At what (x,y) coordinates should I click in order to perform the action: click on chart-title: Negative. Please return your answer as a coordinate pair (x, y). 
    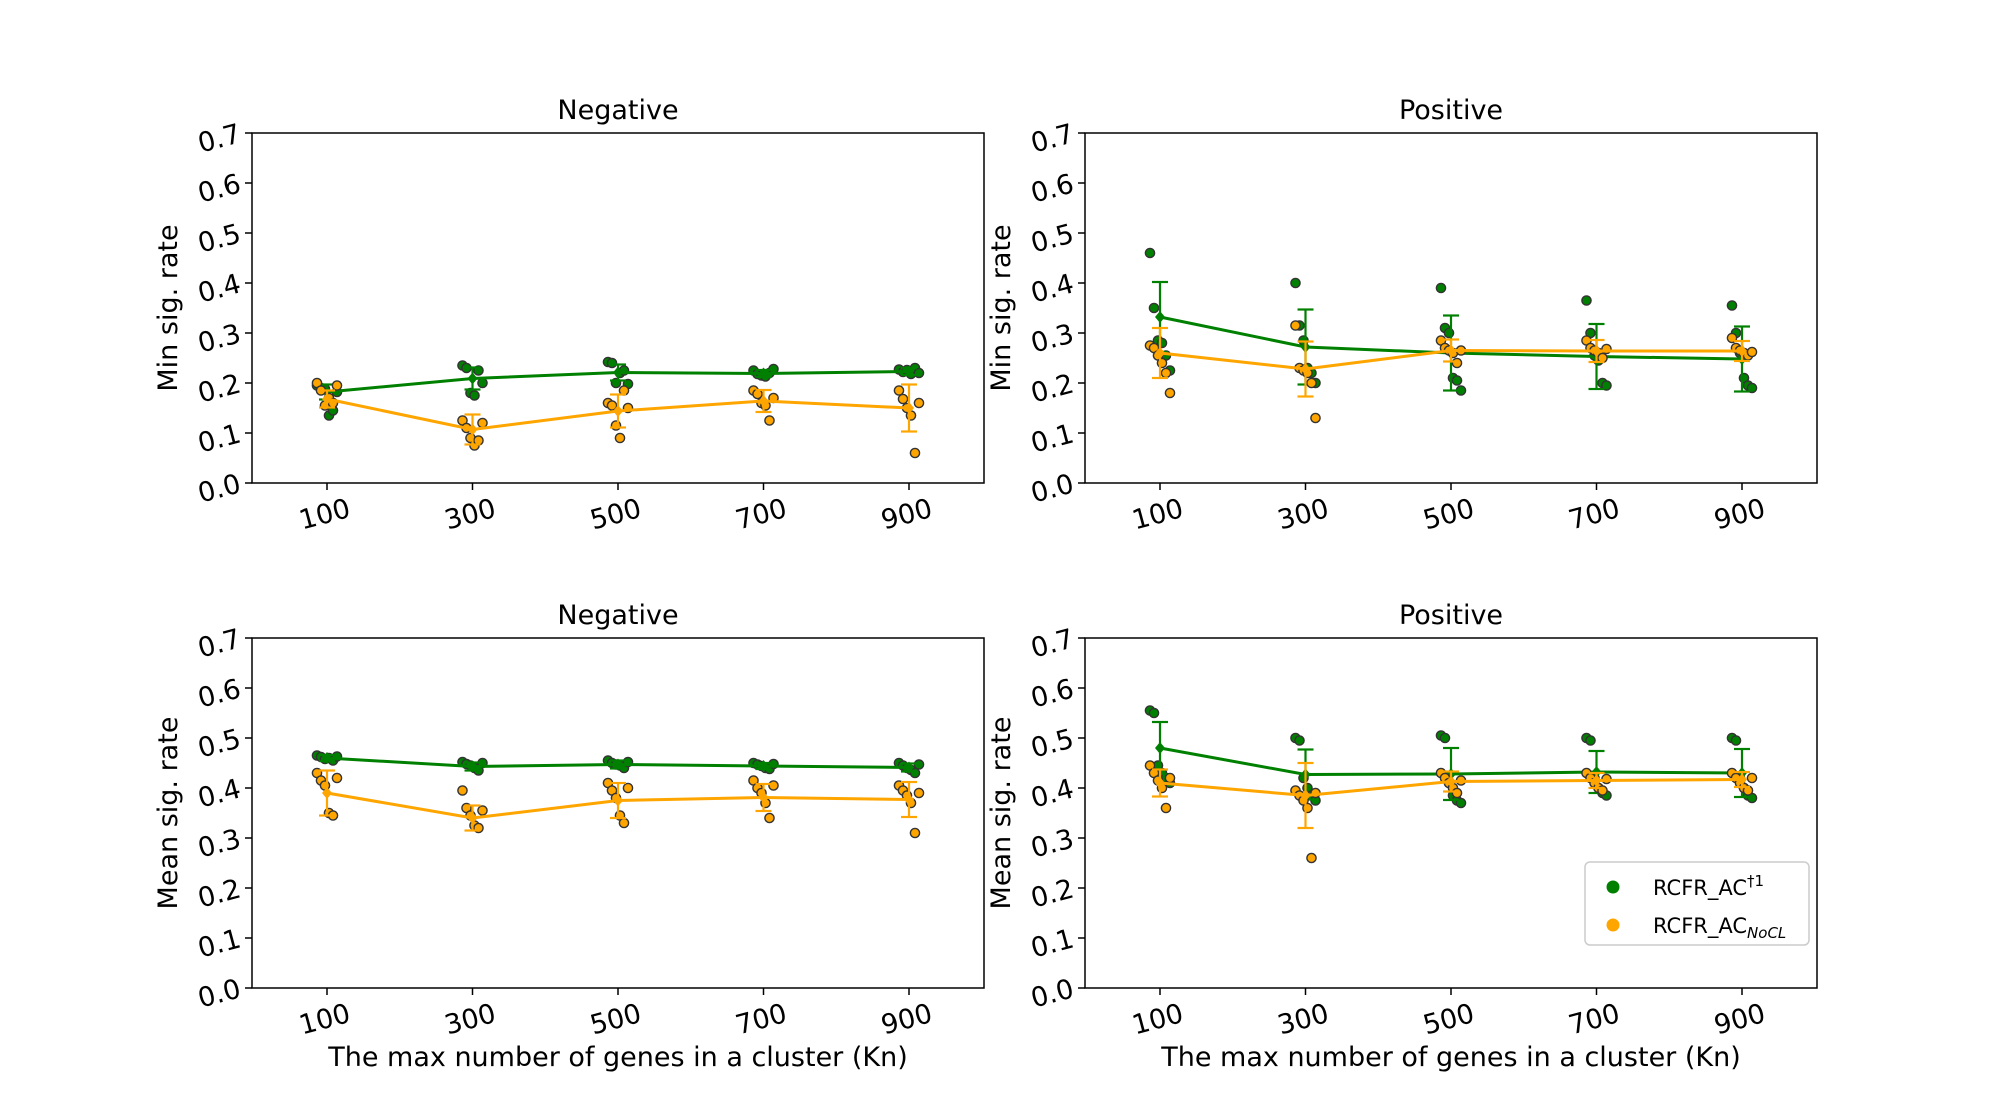
    Looking at the image, I should click on (617, 110).